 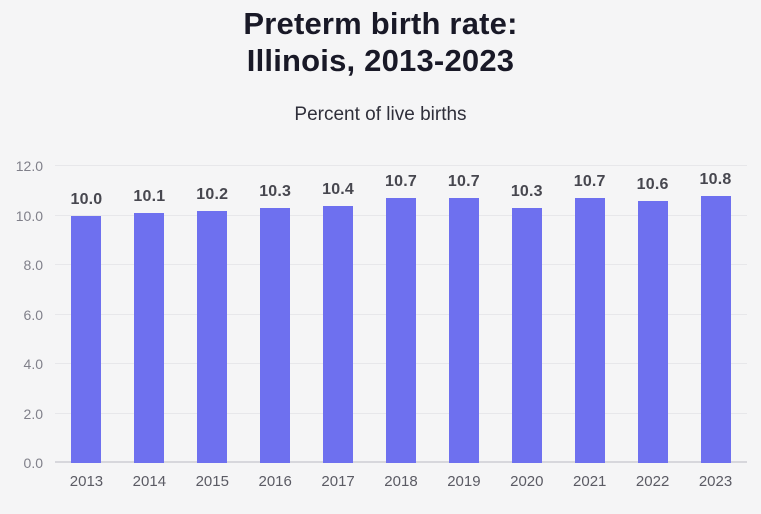 What do you see at coordinates (380, 115) in the screenshot?
I see `chart-subtitle: Percent of live births` at bounding box center [380, 115].